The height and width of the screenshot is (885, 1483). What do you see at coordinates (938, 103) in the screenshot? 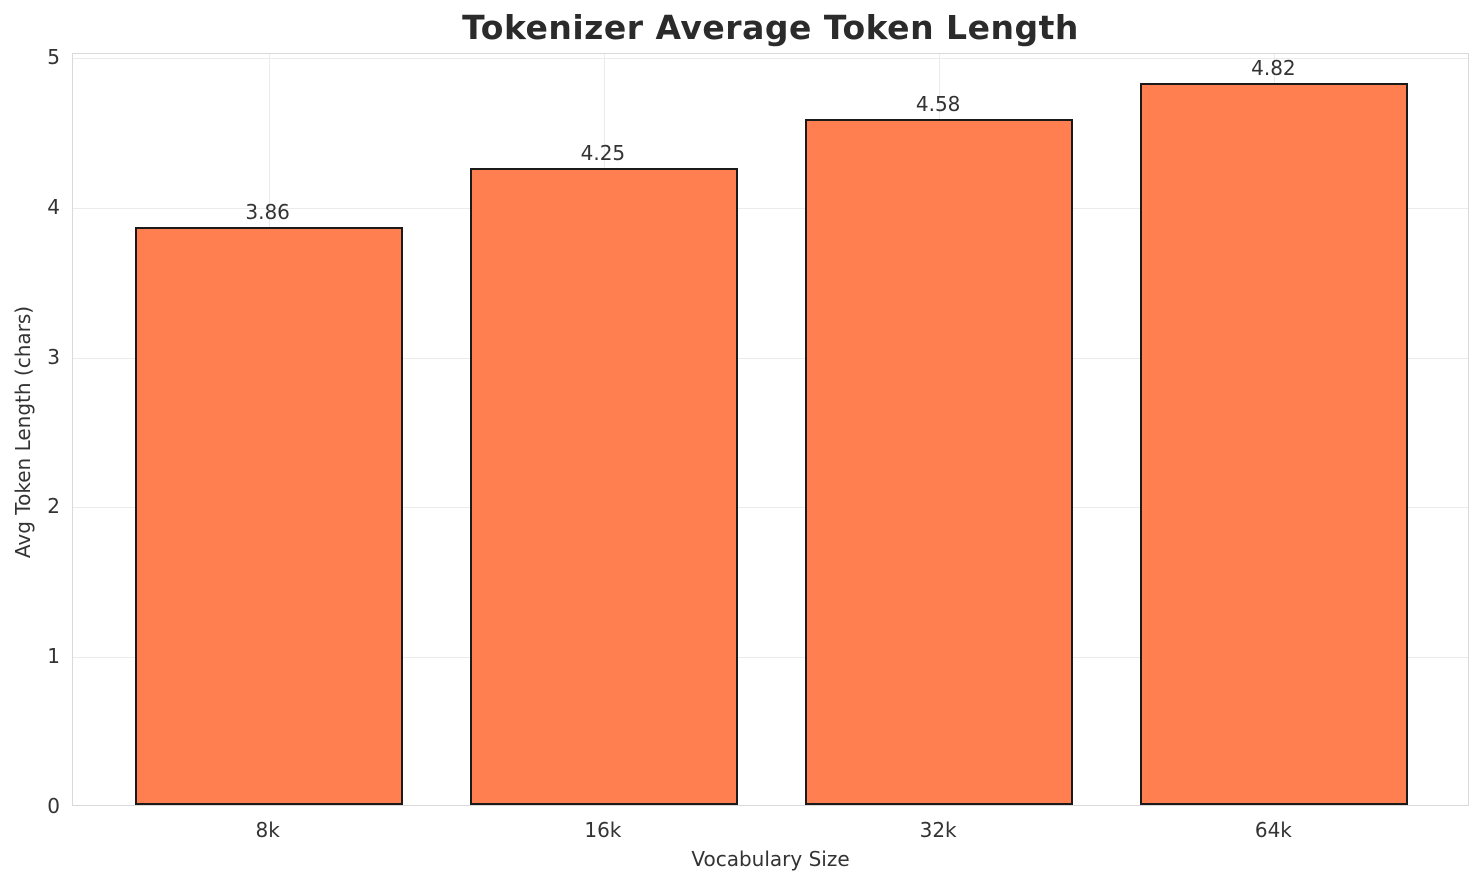
I see `bar-value-label: 4.58` at bounding box center [938, 103].